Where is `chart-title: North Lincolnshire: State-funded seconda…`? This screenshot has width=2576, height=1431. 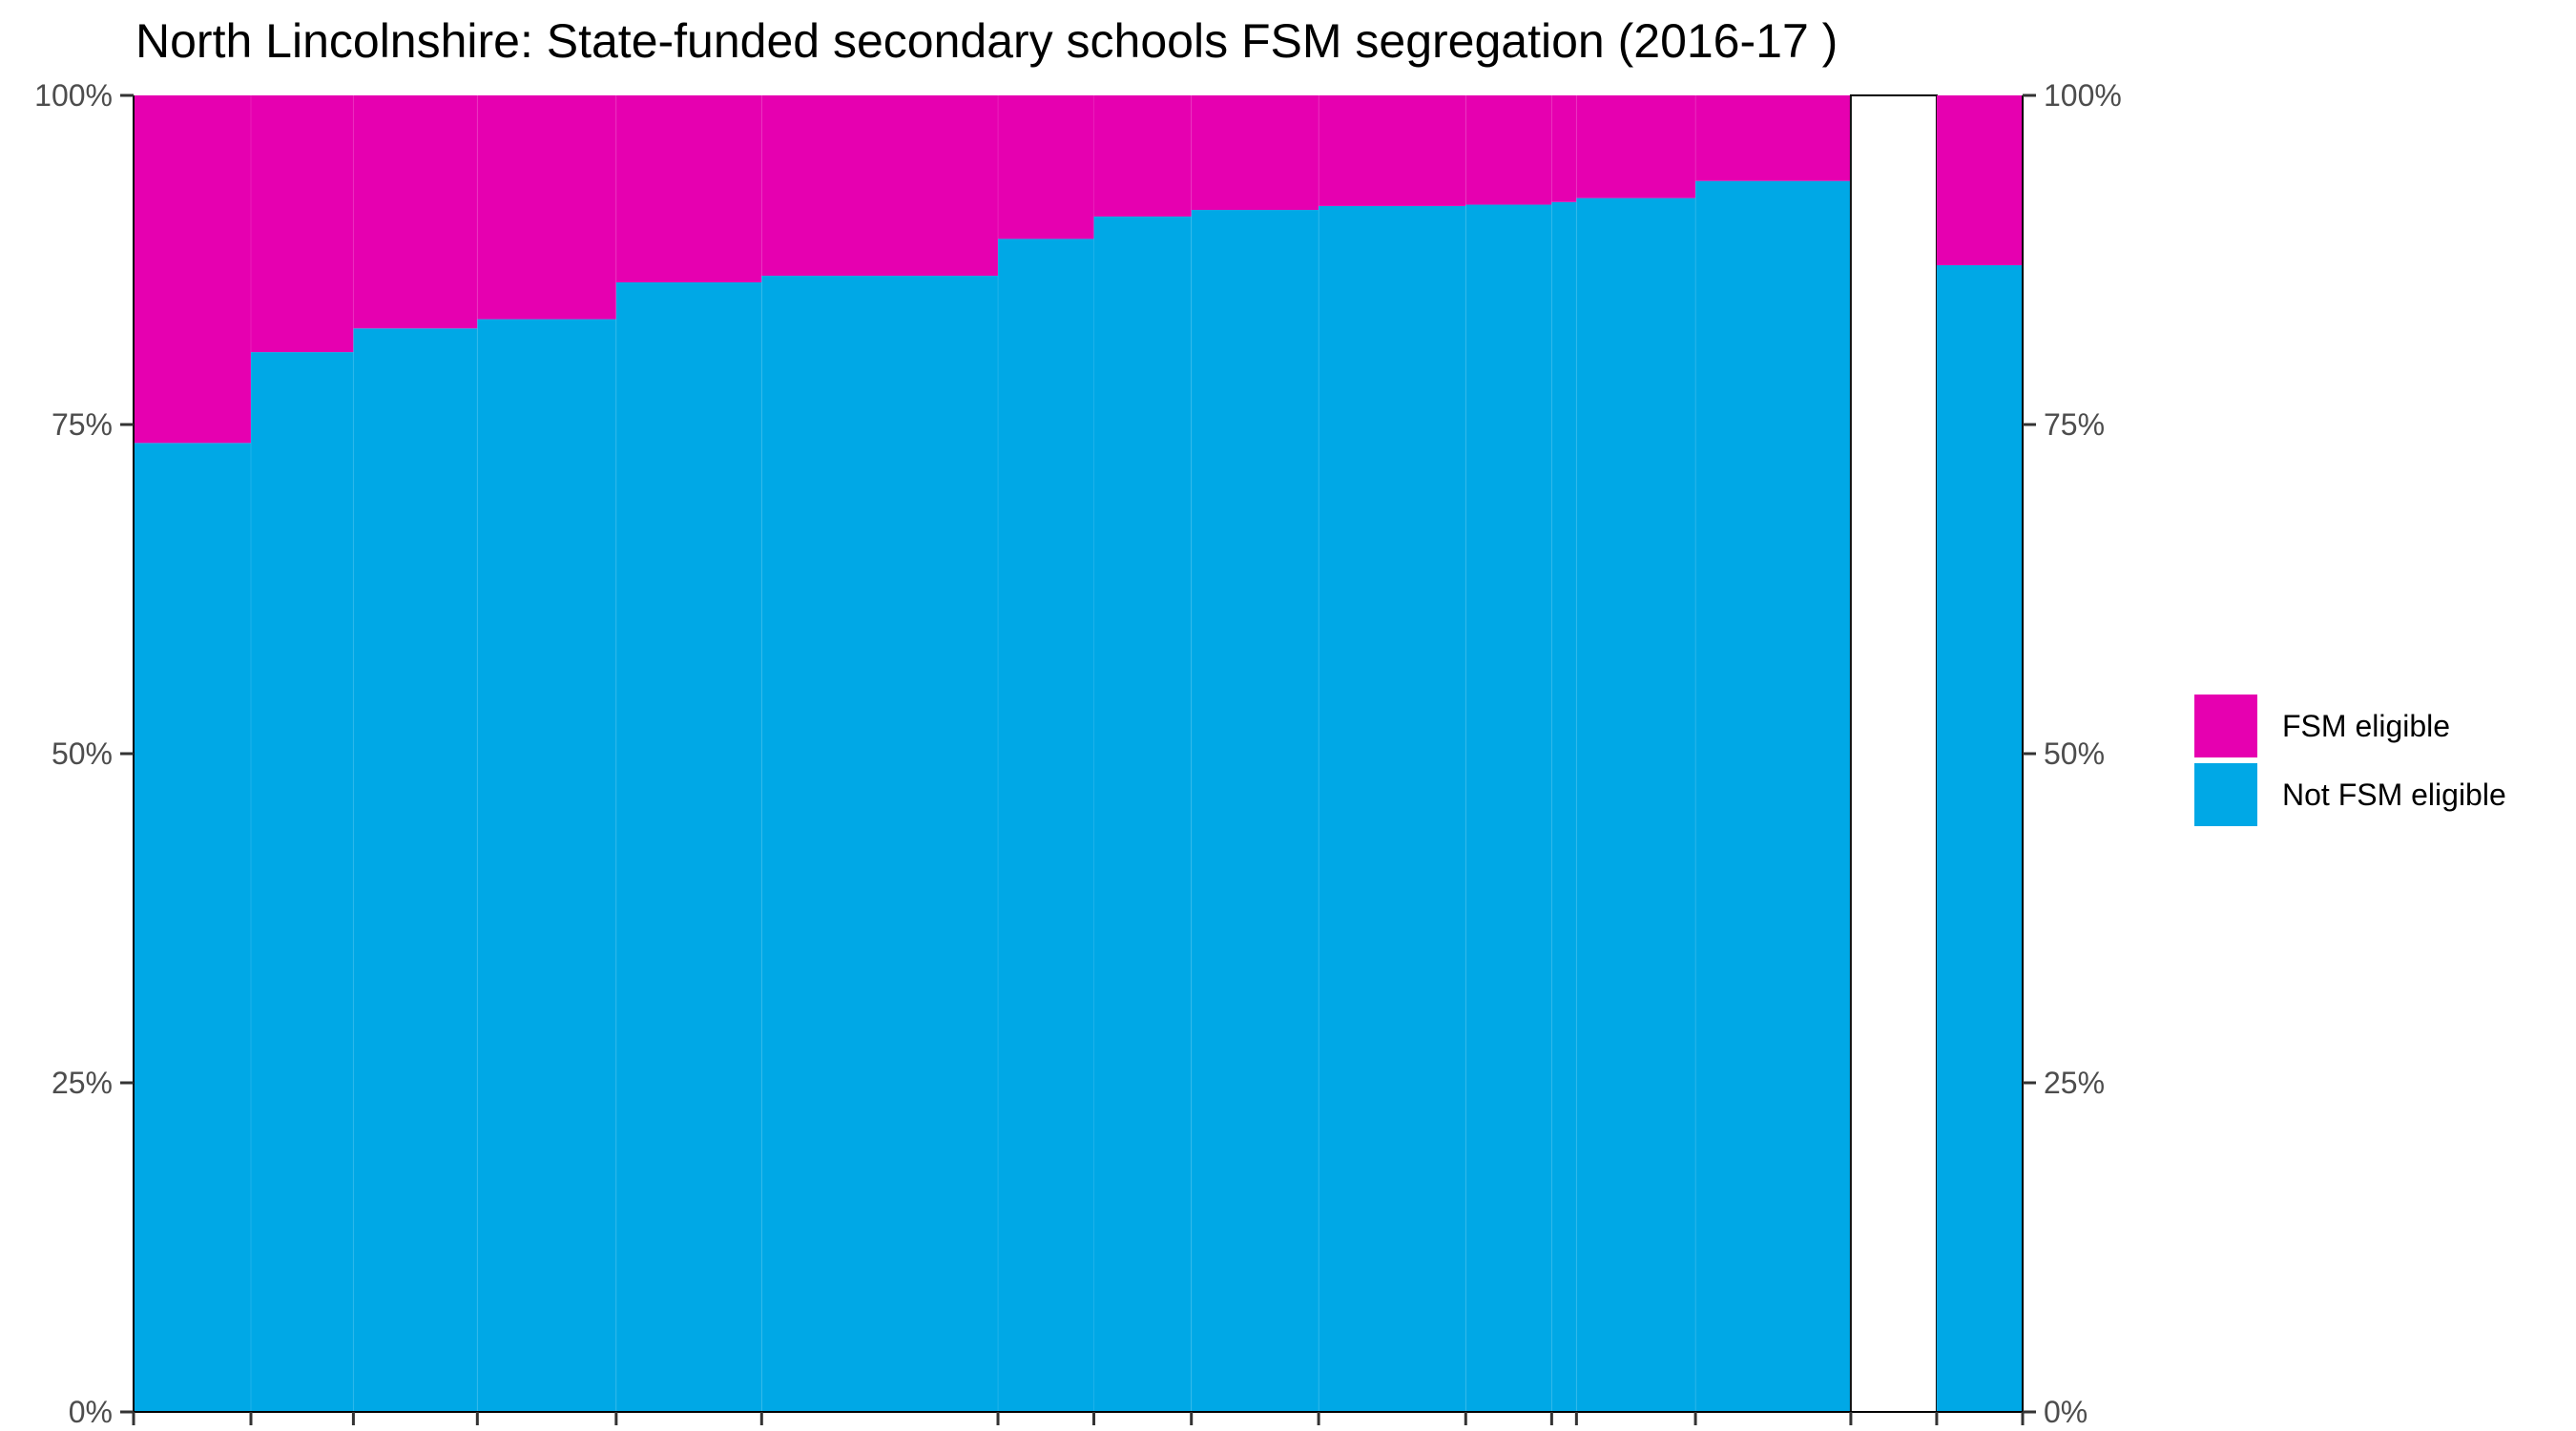
chart-title: North Lincolnshire: State-funded seconda… is located at coordinates (987, 41).